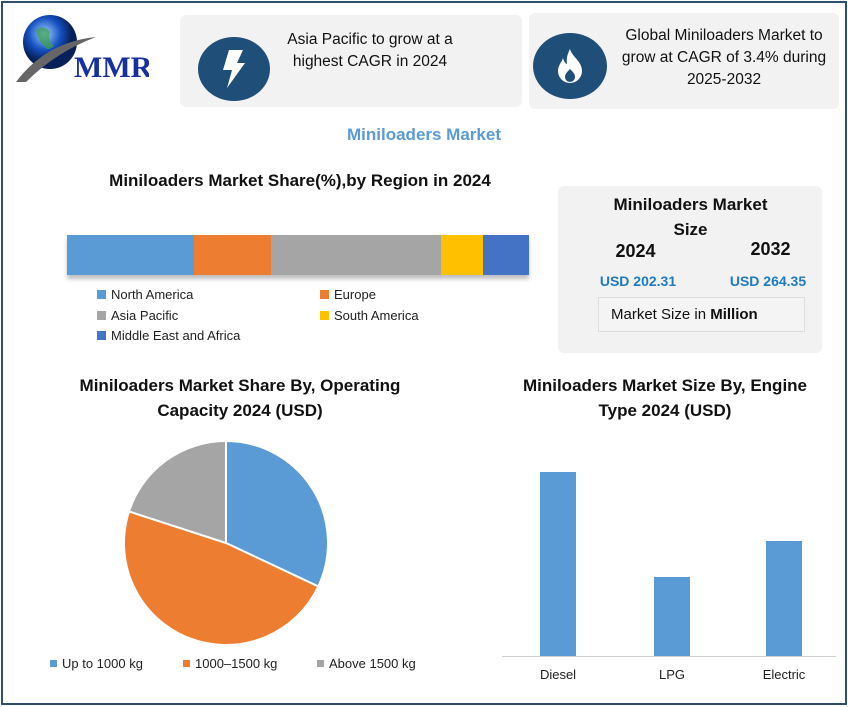 This screenshot has width=848, height=707. What do you see at coordinates (152, 294) in the screenshot?
I see `legend-label: North America` at bounding box center [152, 294].